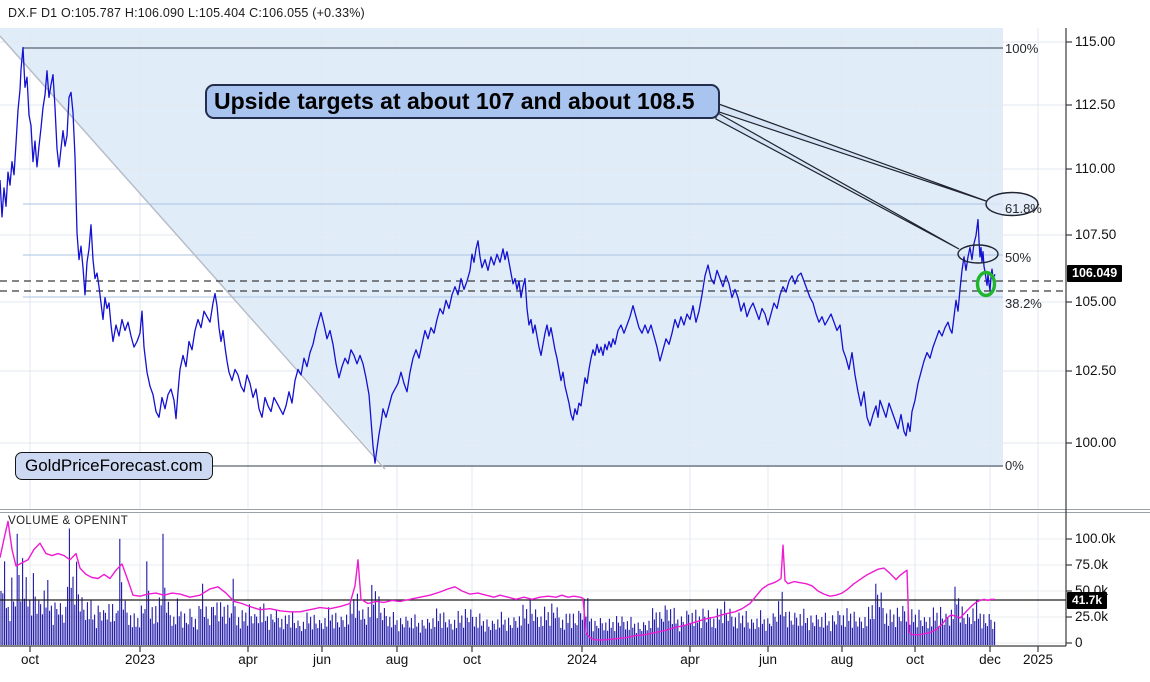  I want to click on price-axis-label: 105.00, so click(1096, 301).